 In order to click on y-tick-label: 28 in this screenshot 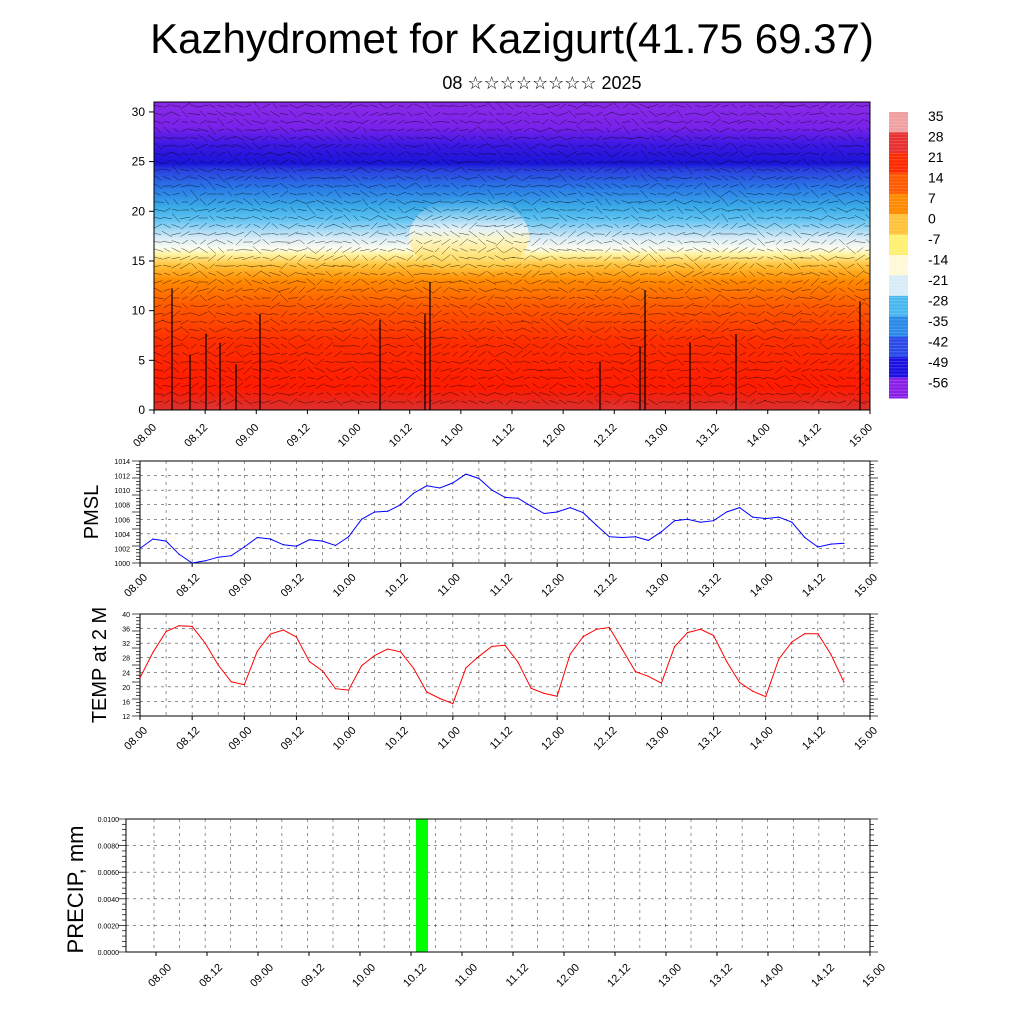, I will do `click(126, 659)`.